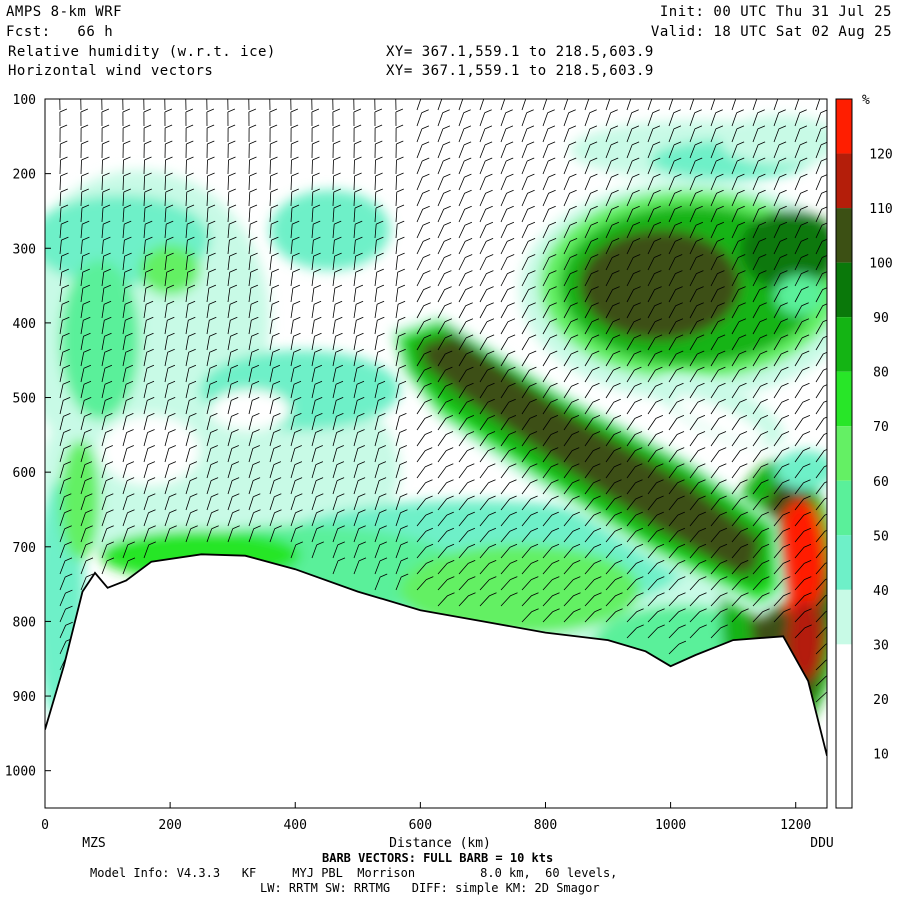  I want to click on cross-section-xy-1: XY= 367.1,559.1 to 218.5,603.9, so click(520, 52).